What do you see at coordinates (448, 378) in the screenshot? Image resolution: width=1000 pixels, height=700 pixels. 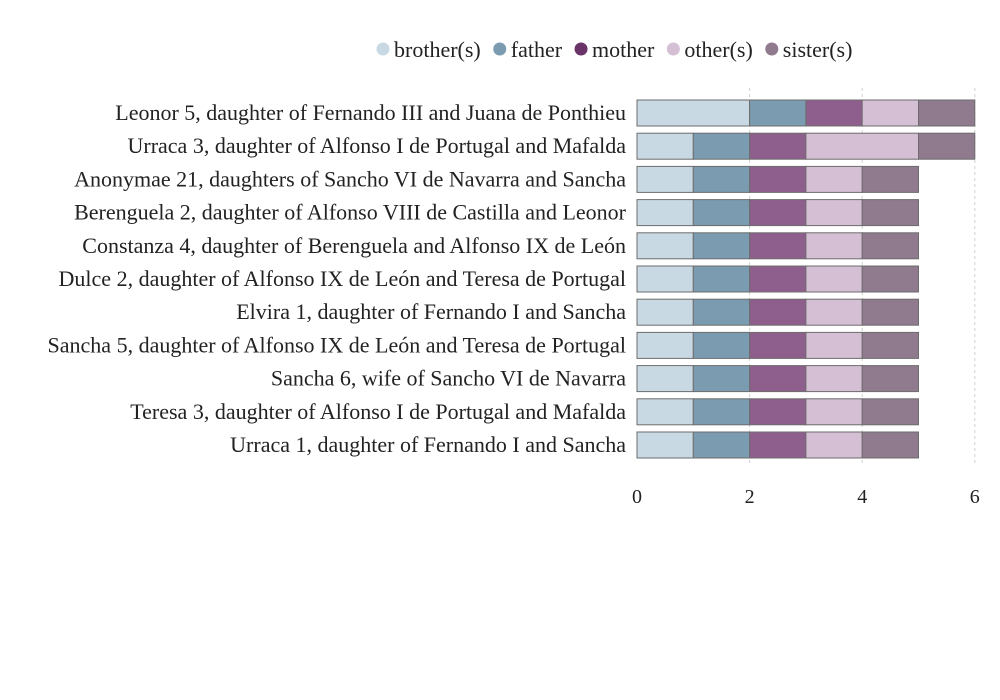 I see `category-label: Sancha 6, wife of Sancho VI de Navarra` at bounding box center [448, 378].